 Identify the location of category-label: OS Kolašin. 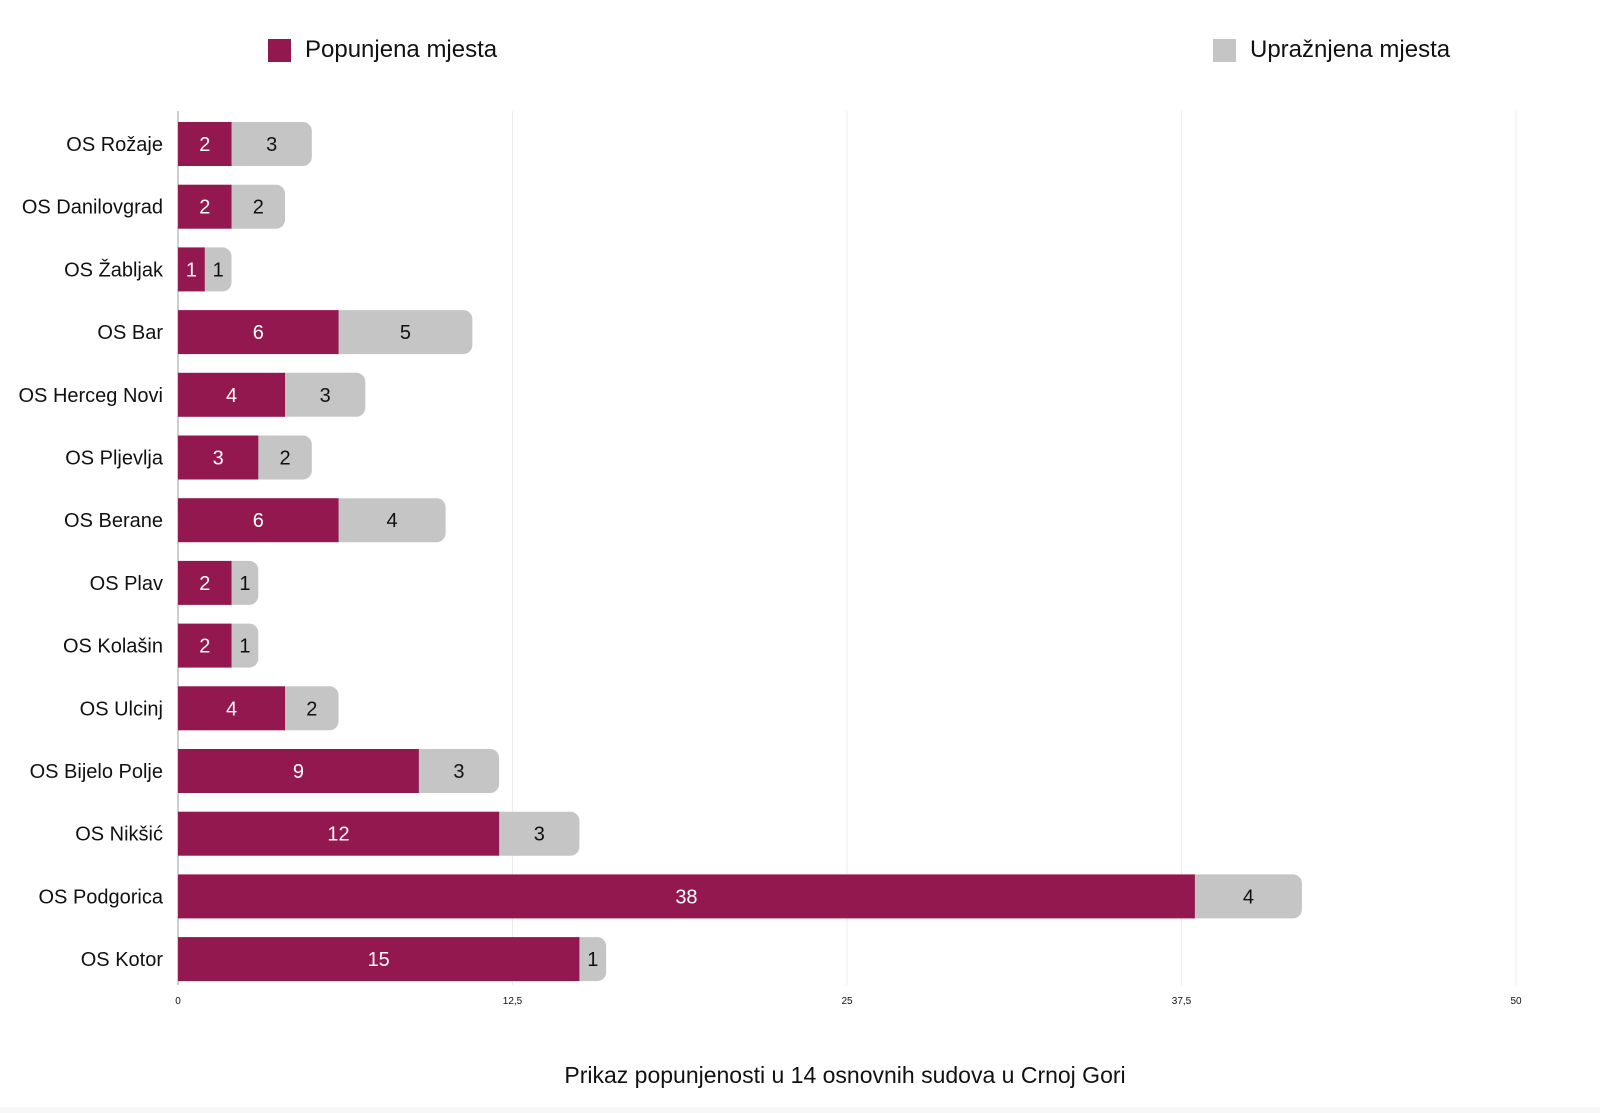
(113, 647).